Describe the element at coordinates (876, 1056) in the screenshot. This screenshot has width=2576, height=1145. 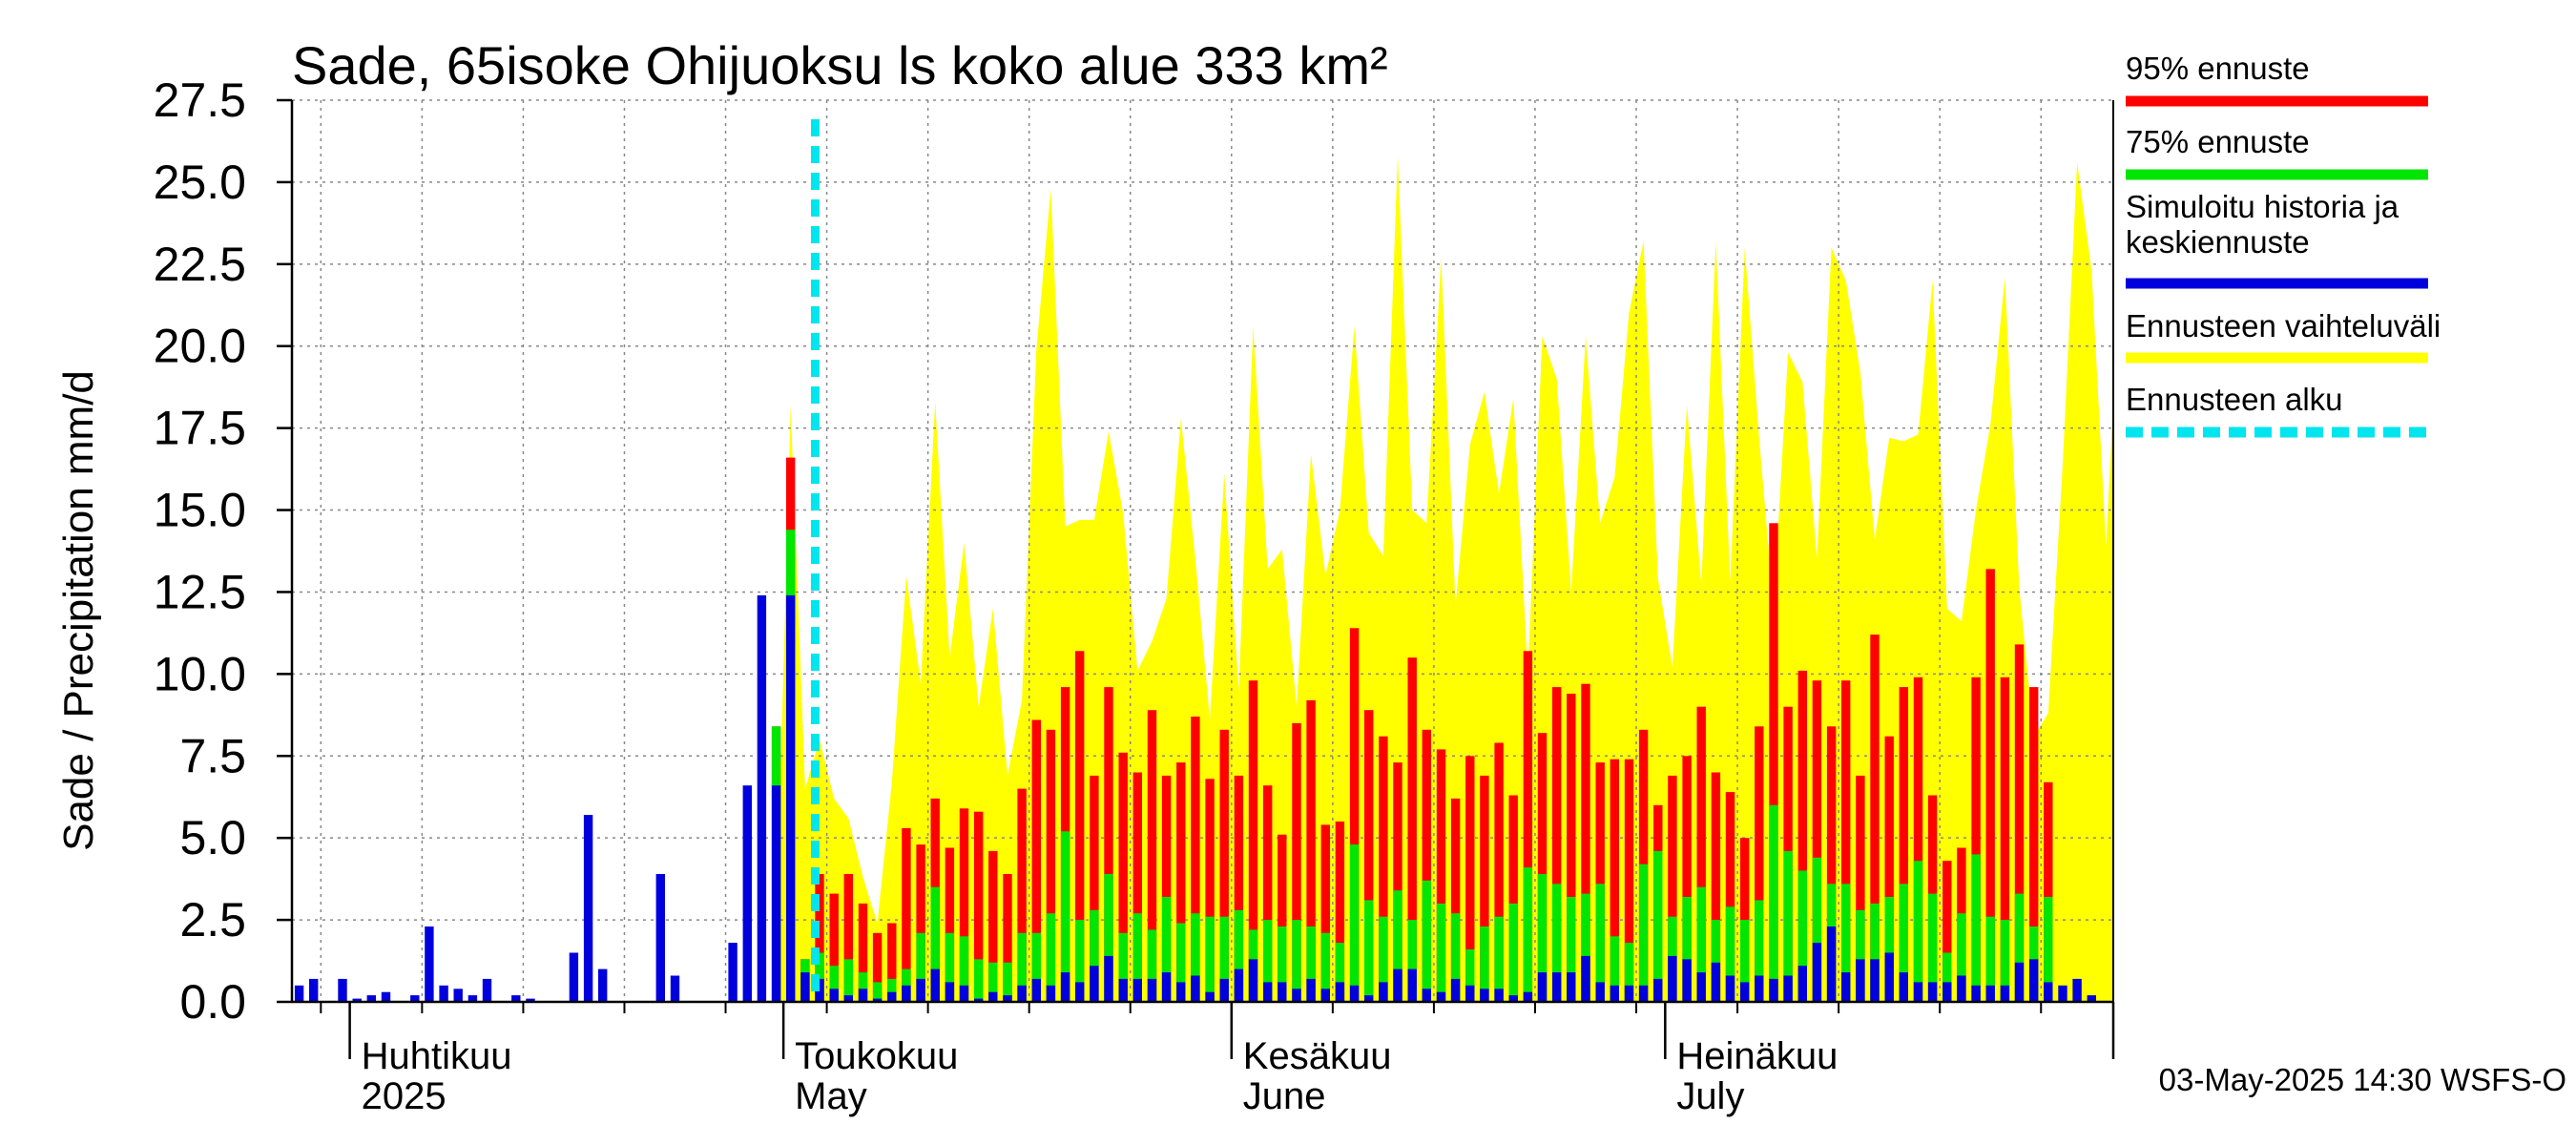
I see `month-label-fi: Toukokuu` at that location.